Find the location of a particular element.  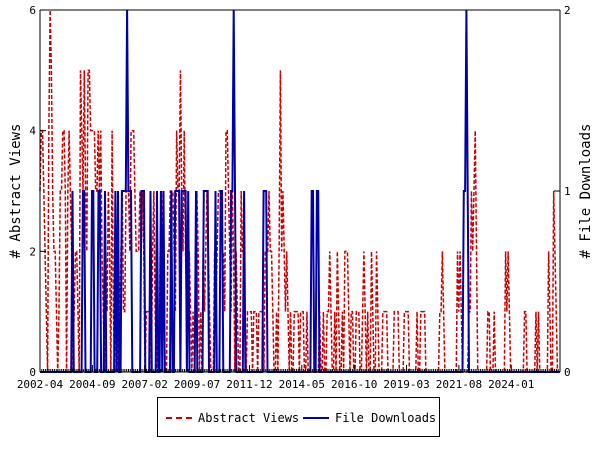

y-left-tick-label: 0 is located at coordinates (32, 372).